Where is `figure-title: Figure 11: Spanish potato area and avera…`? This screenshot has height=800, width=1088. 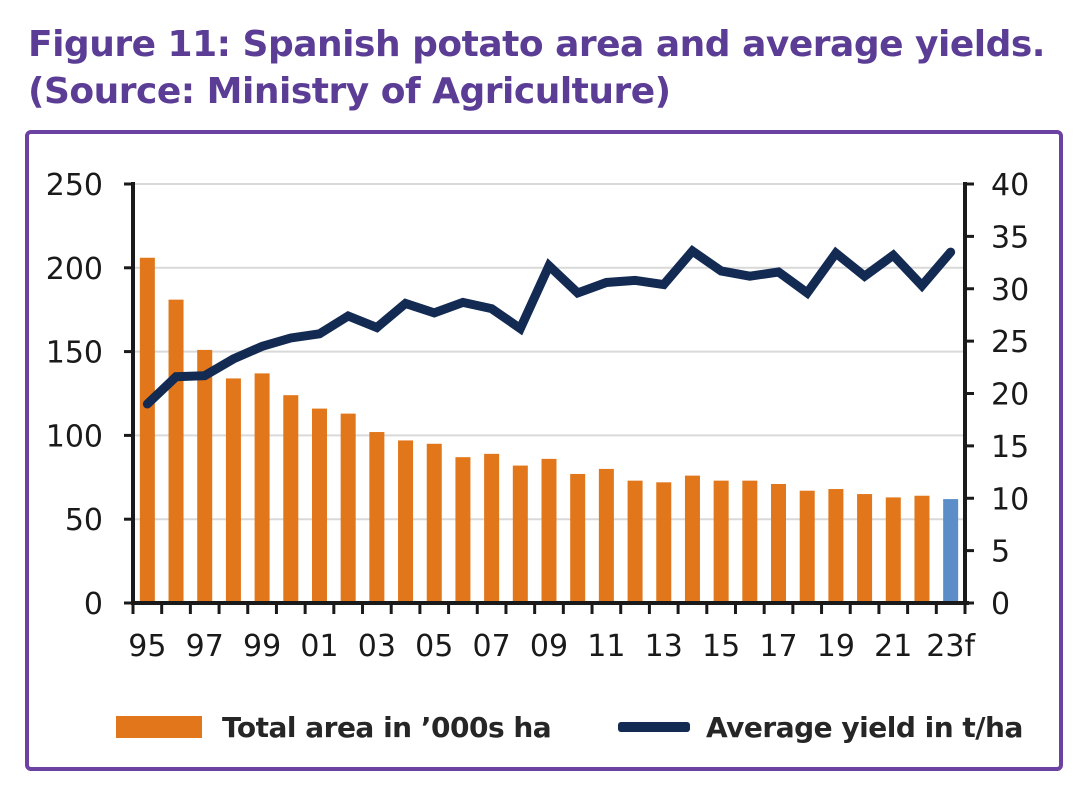
figure-title: Figure 11: Spanish potato area and avera… is located at coordinates (553, 69).